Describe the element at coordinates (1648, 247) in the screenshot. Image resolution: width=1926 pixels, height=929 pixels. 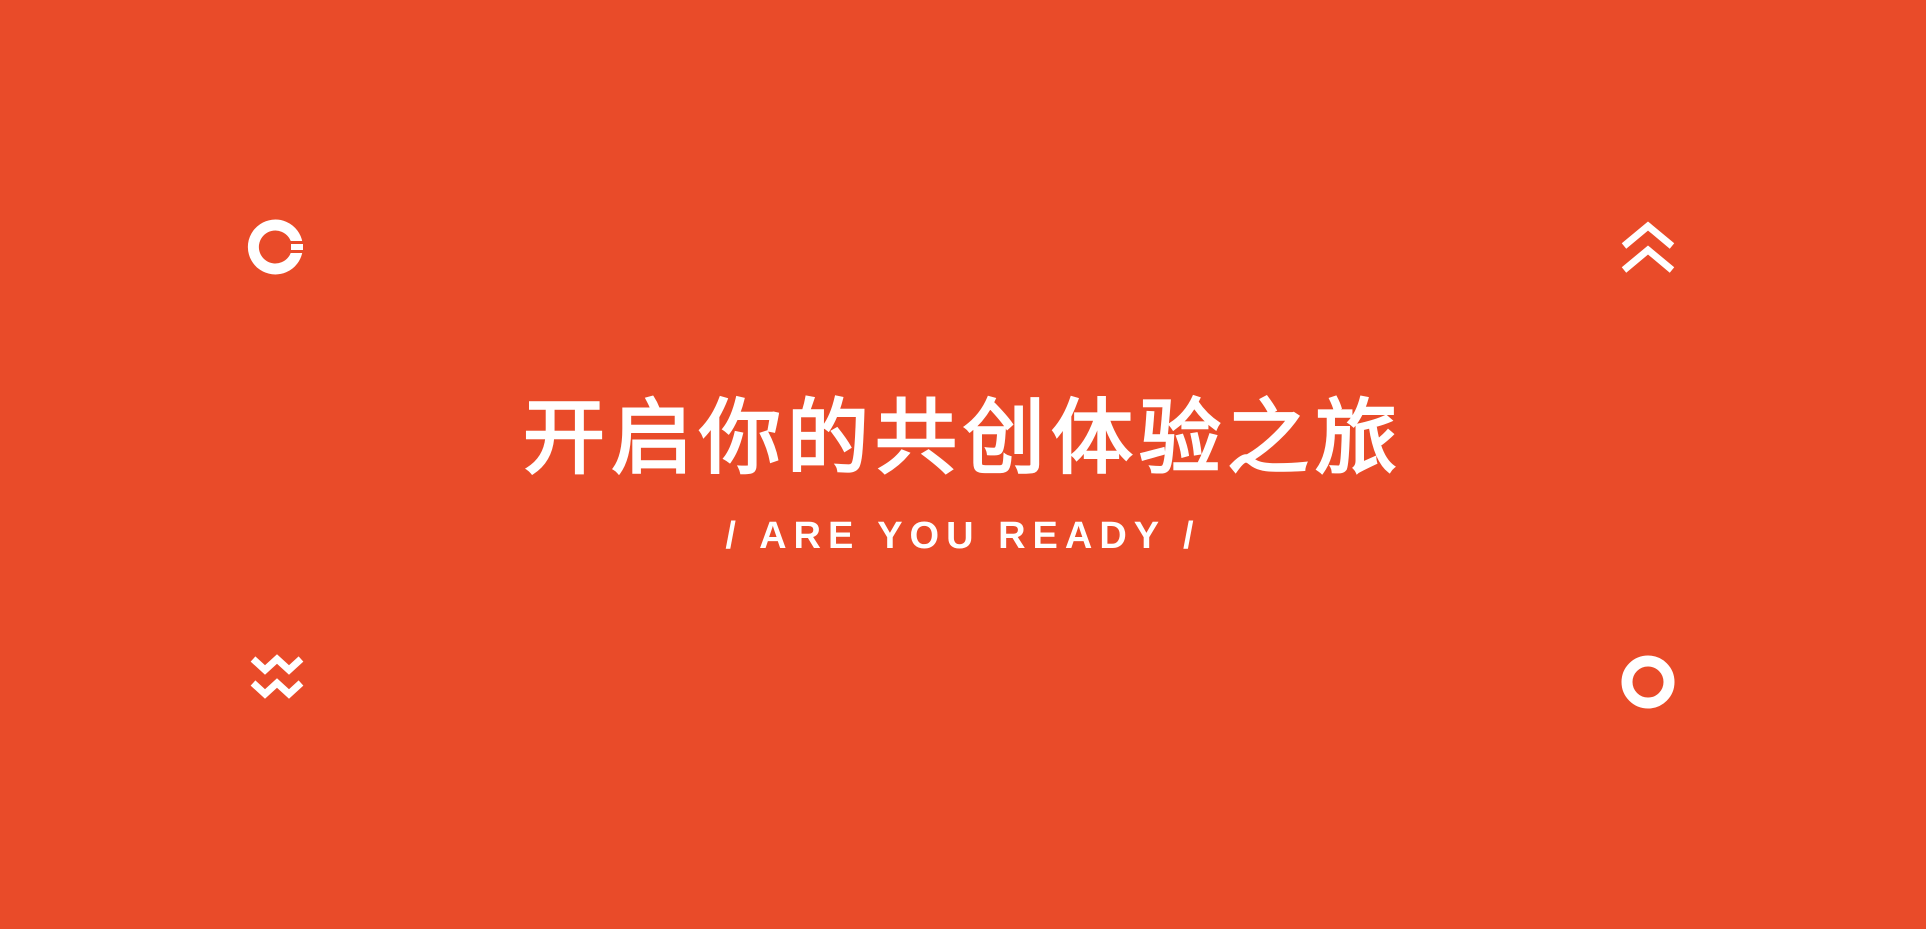
I see `double-chevron-up-icon` at that location.